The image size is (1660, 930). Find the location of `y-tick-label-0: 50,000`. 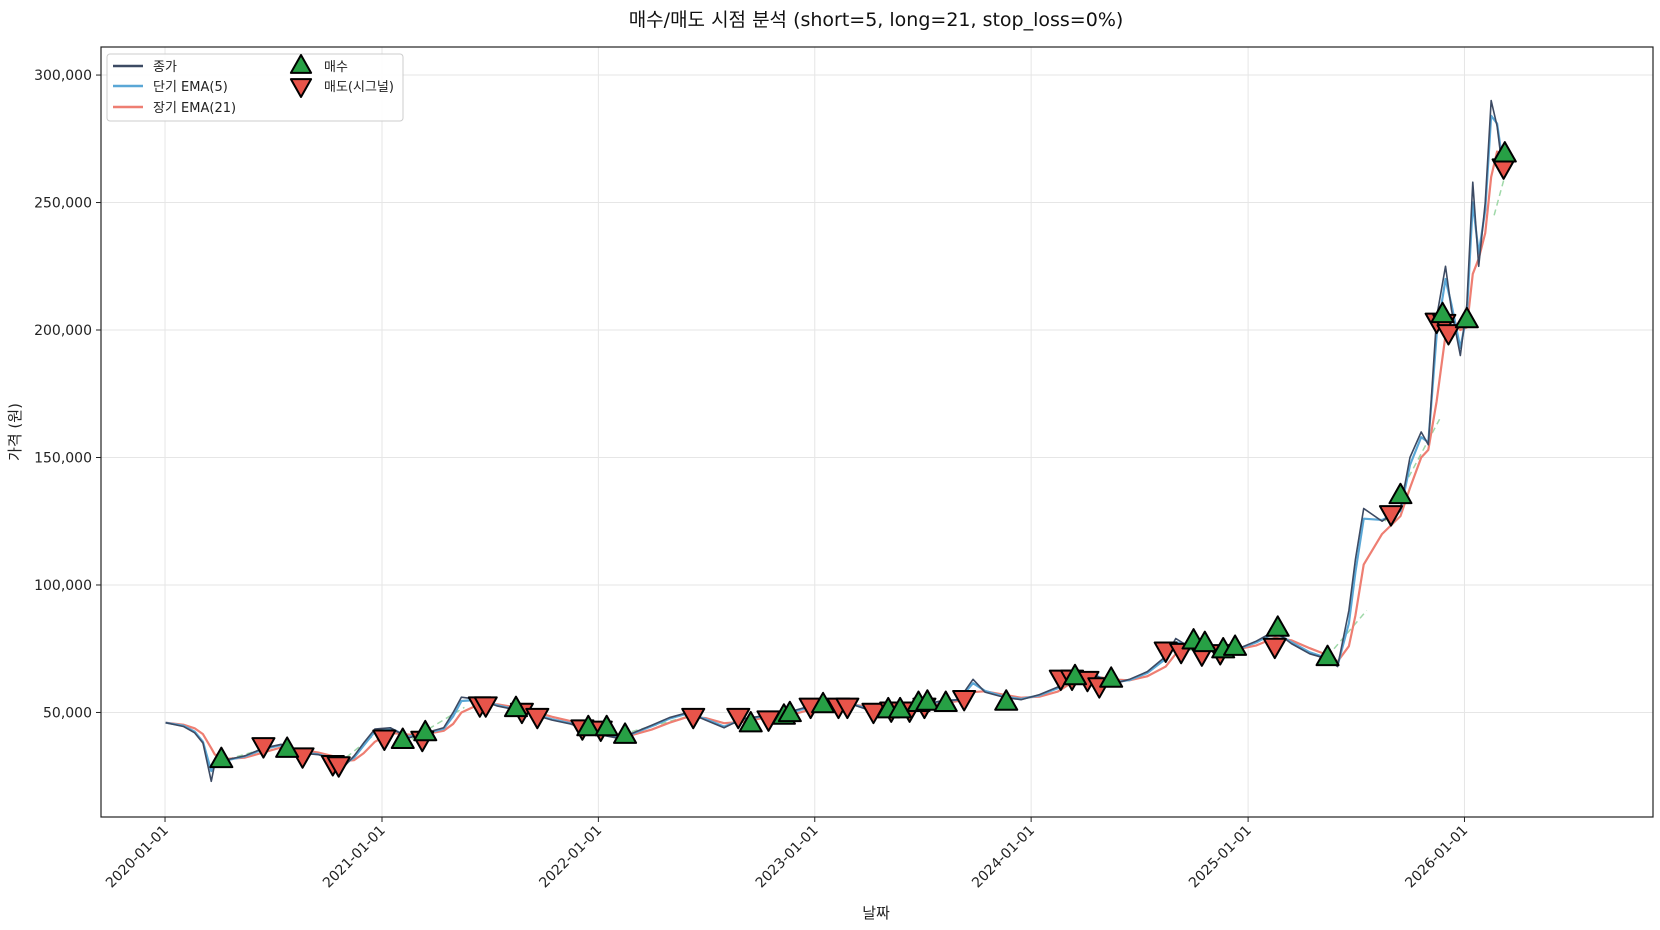

y-tick-label-0: 50,000 is located at coordinates (67, 713).